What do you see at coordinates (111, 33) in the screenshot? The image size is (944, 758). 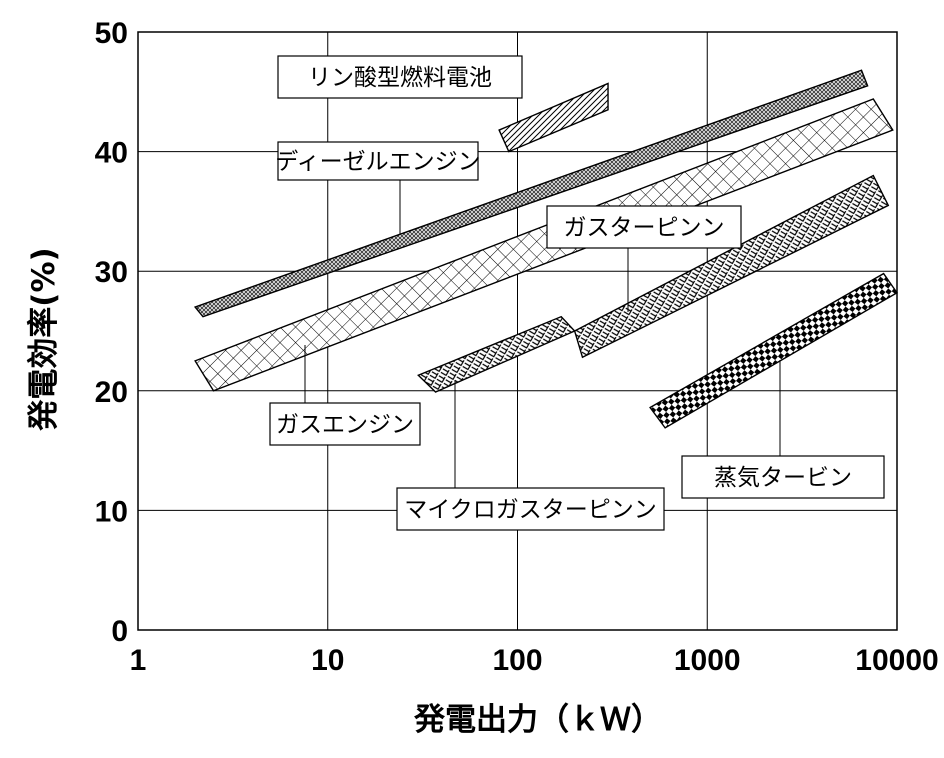 I see `y-tick-label: 50` at bounding box center [111, 33].